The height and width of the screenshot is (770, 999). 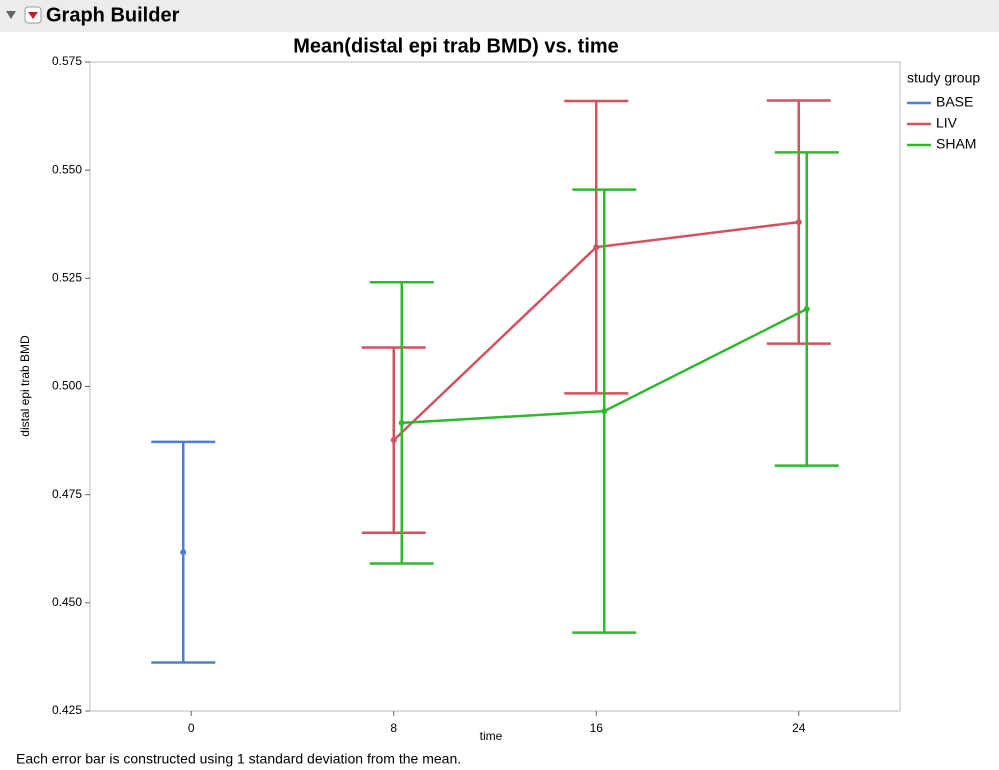 I want to click on y-axis-label: distal epi trab BMD, so click(x=25, y=386).